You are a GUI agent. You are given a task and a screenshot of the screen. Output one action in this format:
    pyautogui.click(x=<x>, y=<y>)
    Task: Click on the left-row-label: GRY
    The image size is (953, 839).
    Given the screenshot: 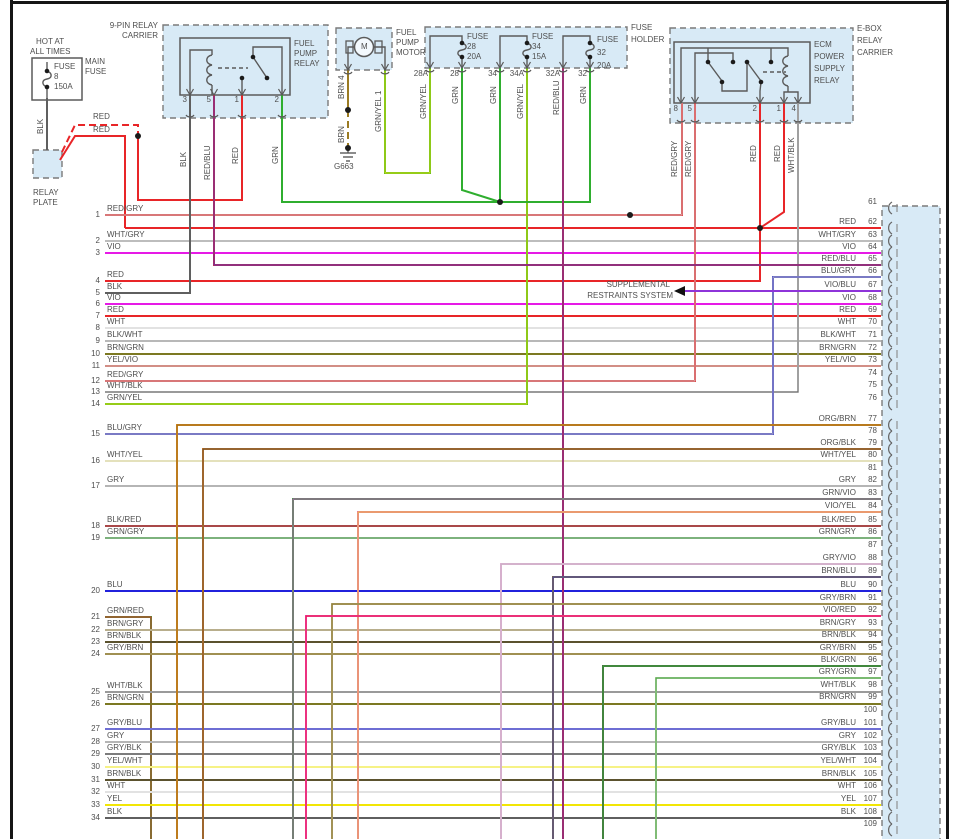 What is the action you would take?
    pyautogui.click(x=116, y=479)
    